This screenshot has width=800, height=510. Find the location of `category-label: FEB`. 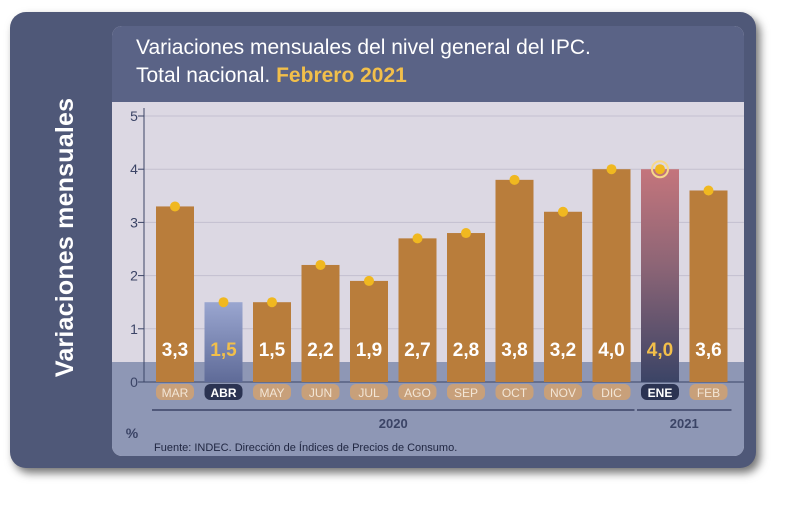

category-label: FEB is located at coordinates (708, 393).